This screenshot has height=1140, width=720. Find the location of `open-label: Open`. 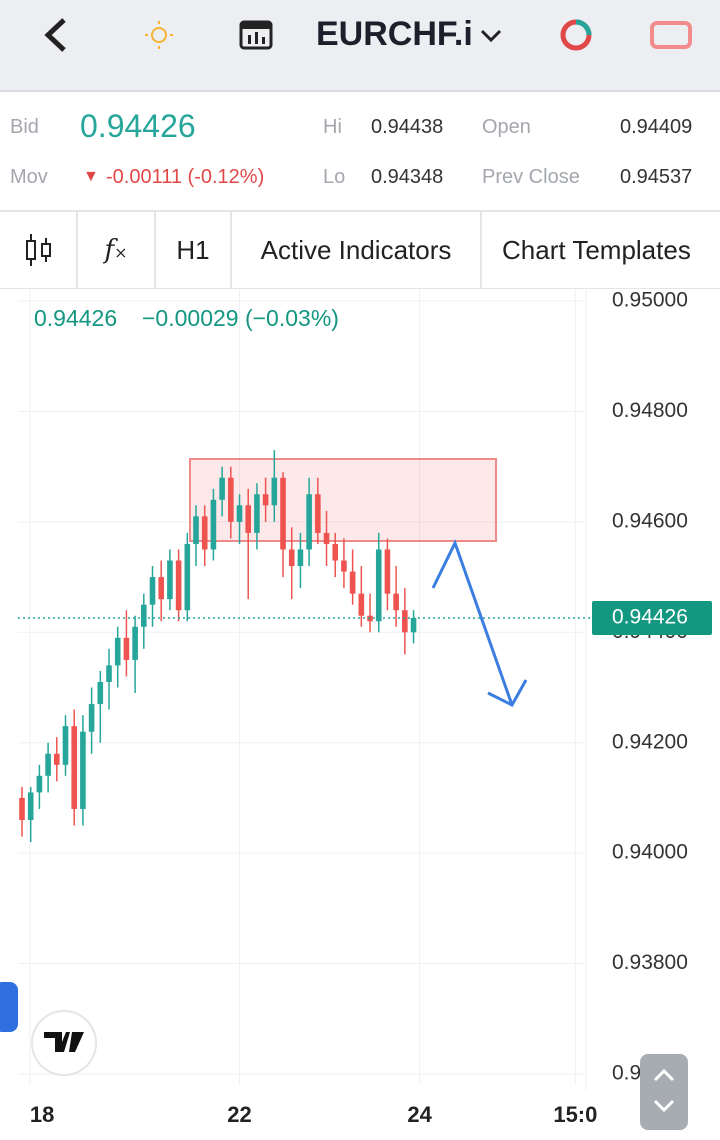

open-label: Open is located at coordinates (506, 127).